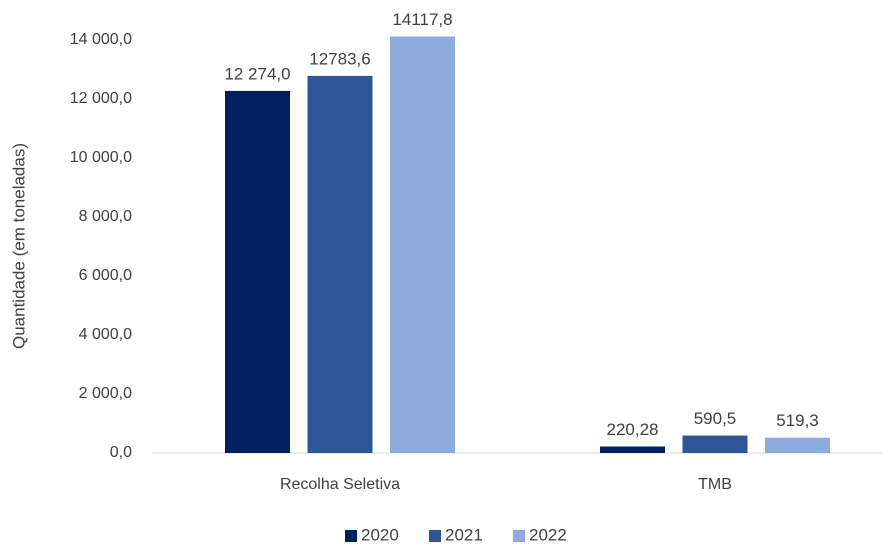  What do you see at coordinates (105, 393) in the screenshot?
I see `y-tick-label: 2 000,0` at bounding box center [105, 393].